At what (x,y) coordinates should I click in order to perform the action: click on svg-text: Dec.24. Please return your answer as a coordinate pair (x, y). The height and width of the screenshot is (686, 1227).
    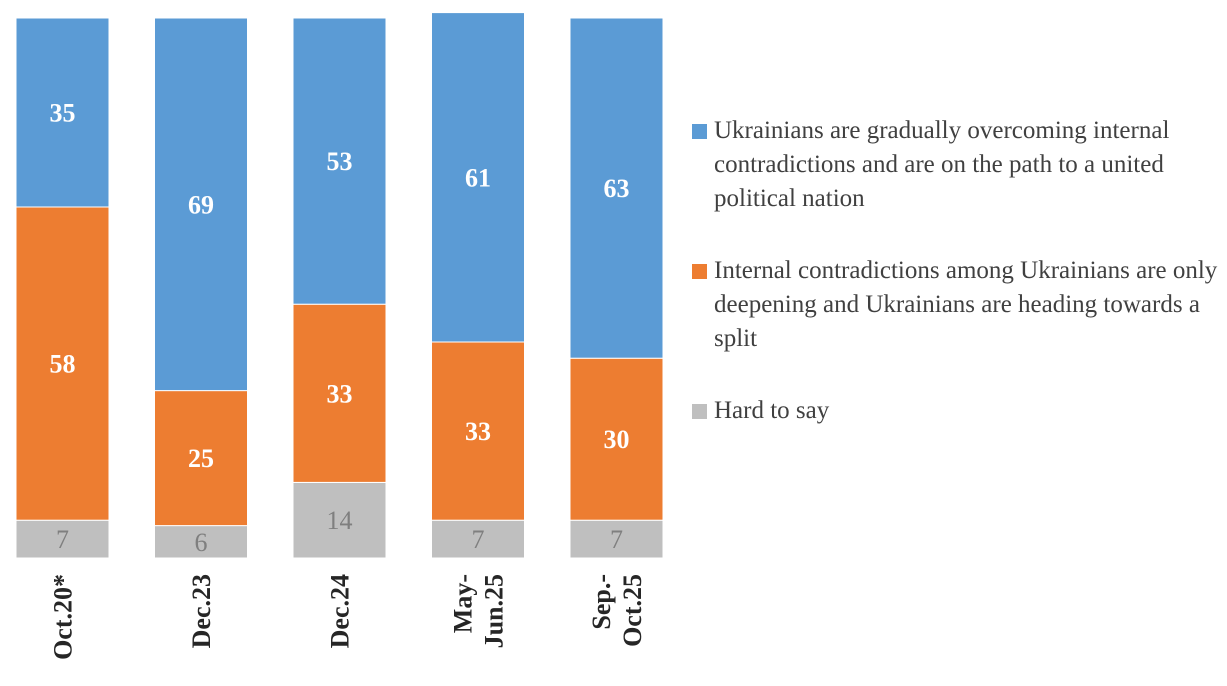
    Looking at the image, I should click on (340, 611).